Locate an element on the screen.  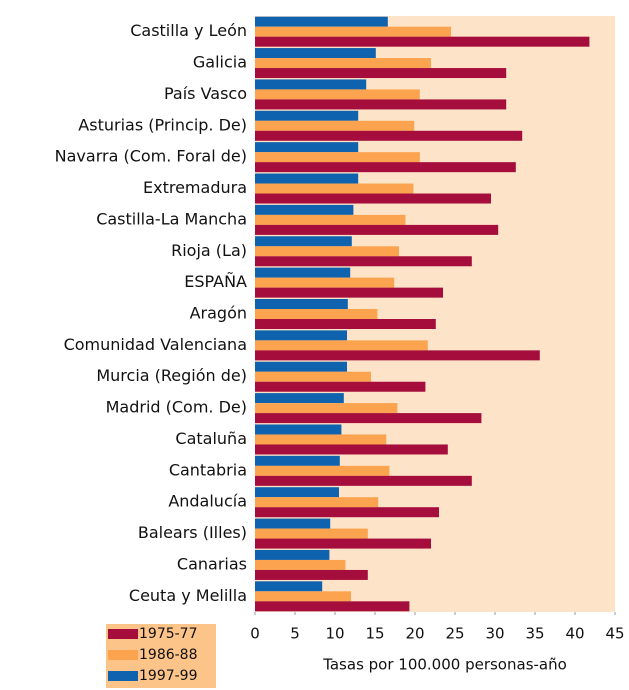
y-tick-label: Castilla-La Mancha is located at coordinates (171, 218).